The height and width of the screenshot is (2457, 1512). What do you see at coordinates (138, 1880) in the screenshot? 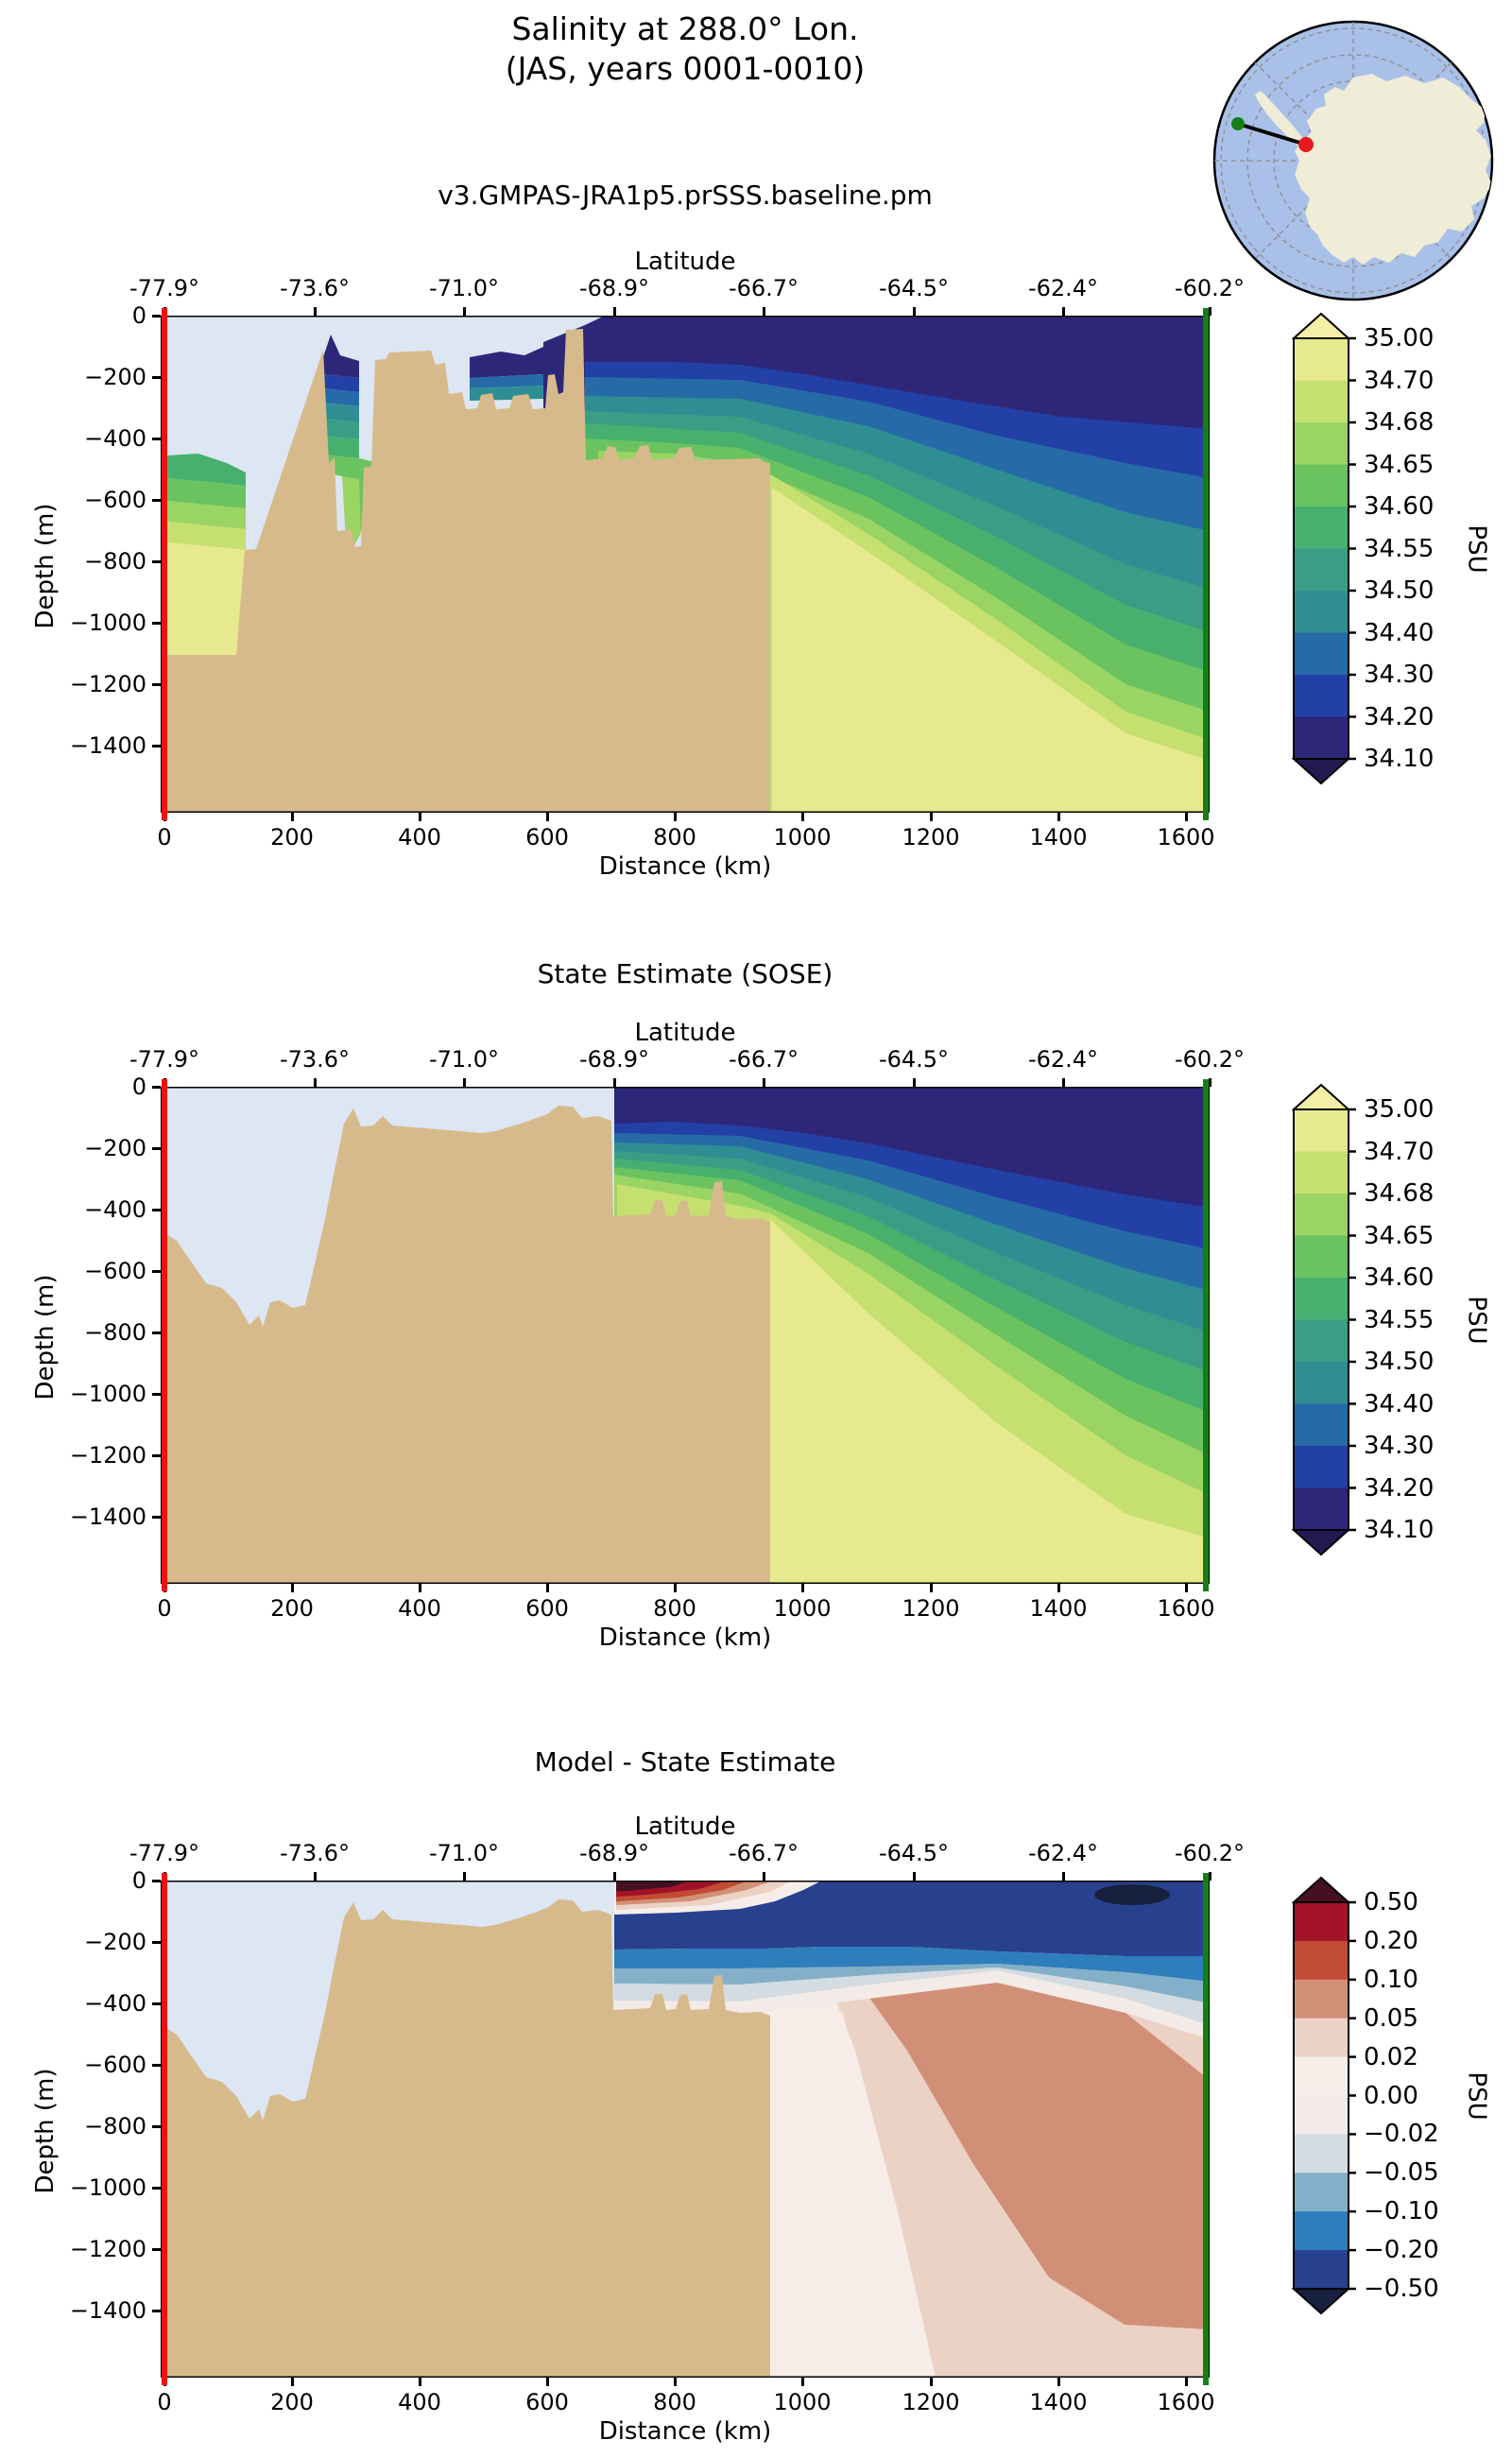
I see `panel3-depth-tick-label: 0` at bounding box center [138, 1880].